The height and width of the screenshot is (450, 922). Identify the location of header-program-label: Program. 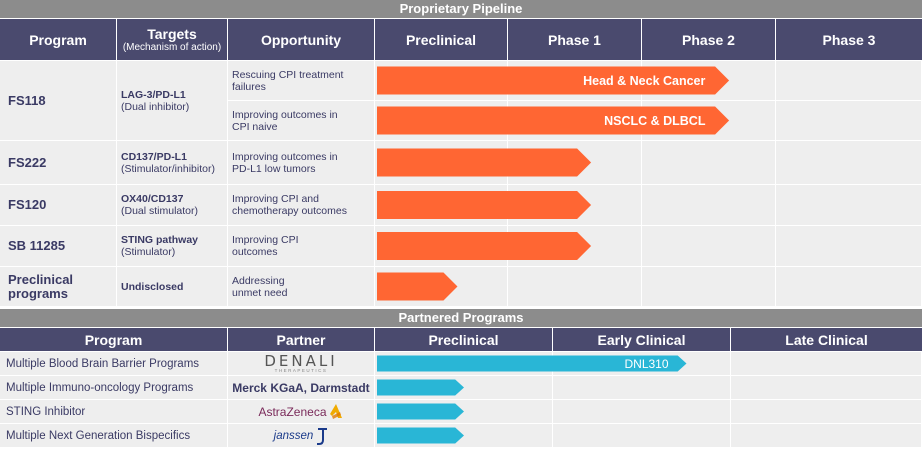
(58, 39).